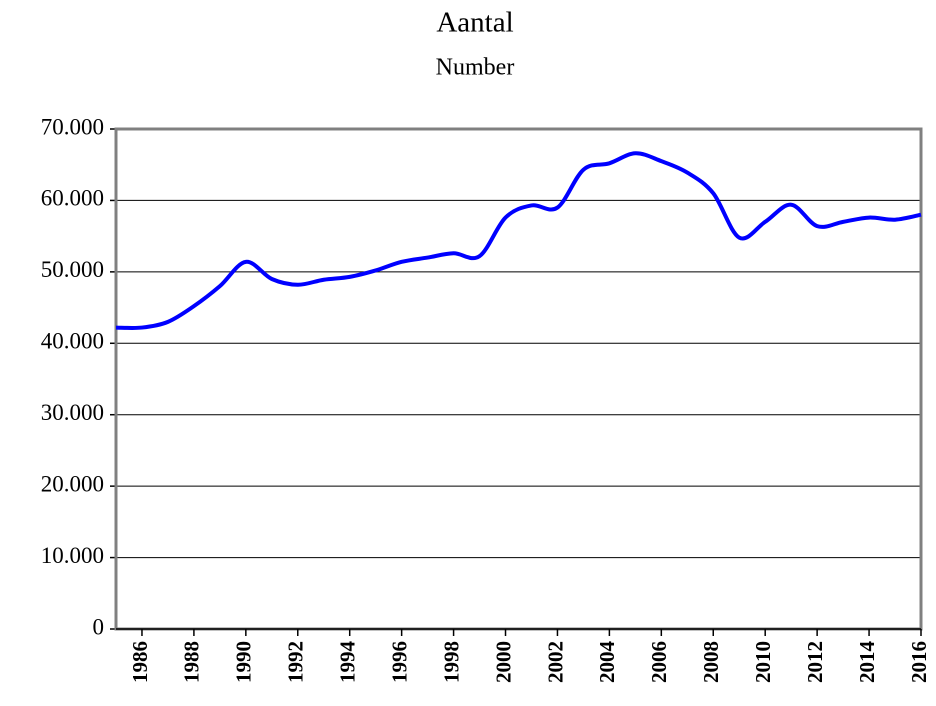 This screenshot has height=706, width=936. Describe the element at coordinates (244, 662) in the screenshot. I see `x-tick-label: 1990` at that location.